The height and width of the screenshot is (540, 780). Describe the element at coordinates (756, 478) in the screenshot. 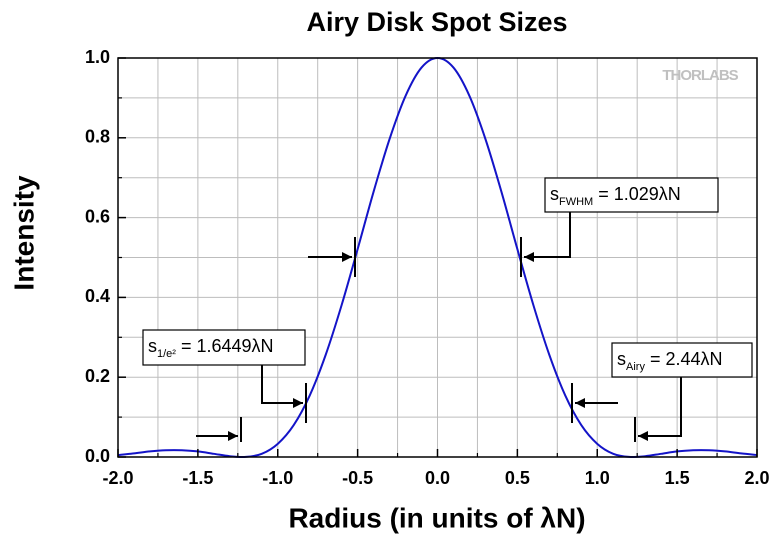

I see `x-tick-label: 2.0` at that location.